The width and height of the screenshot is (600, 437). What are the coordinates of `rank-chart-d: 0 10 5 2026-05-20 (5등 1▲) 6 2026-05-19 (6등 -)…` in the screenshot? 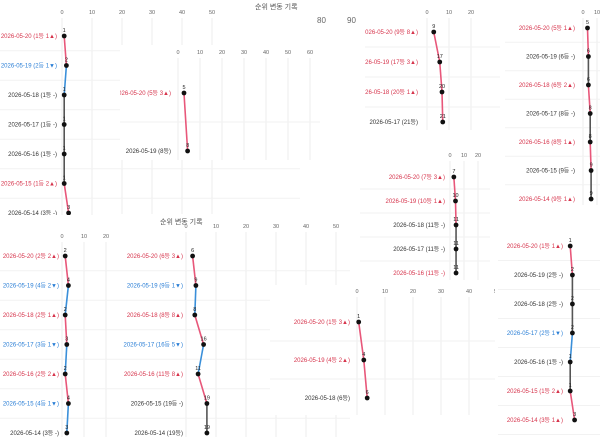 It's located at (552, 102).